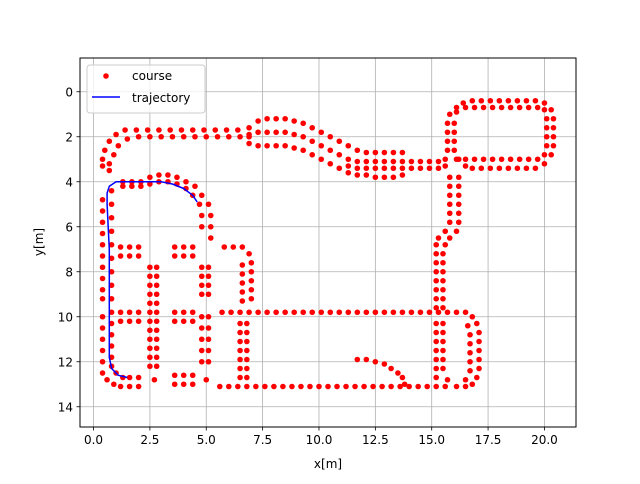 The height and width of the screenshot is (484, 640). Describe the element at coordinates (146, 89) in the screenshot. I see `legend: course trajectory` at that location.